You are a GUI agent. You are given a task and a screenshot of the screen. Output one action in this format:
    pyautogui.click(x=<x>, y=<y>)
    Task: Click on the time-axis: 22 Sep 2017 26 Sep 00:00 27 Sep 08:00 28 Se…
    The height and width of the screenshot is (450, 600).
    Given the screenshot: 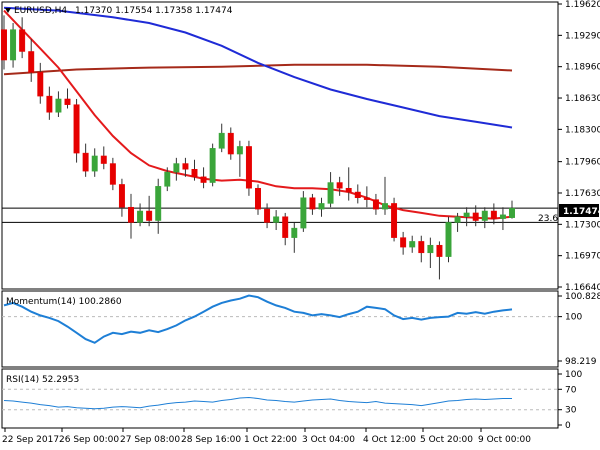 What is the action you would take?
    pyautogui.click(x=266, y=436)
    